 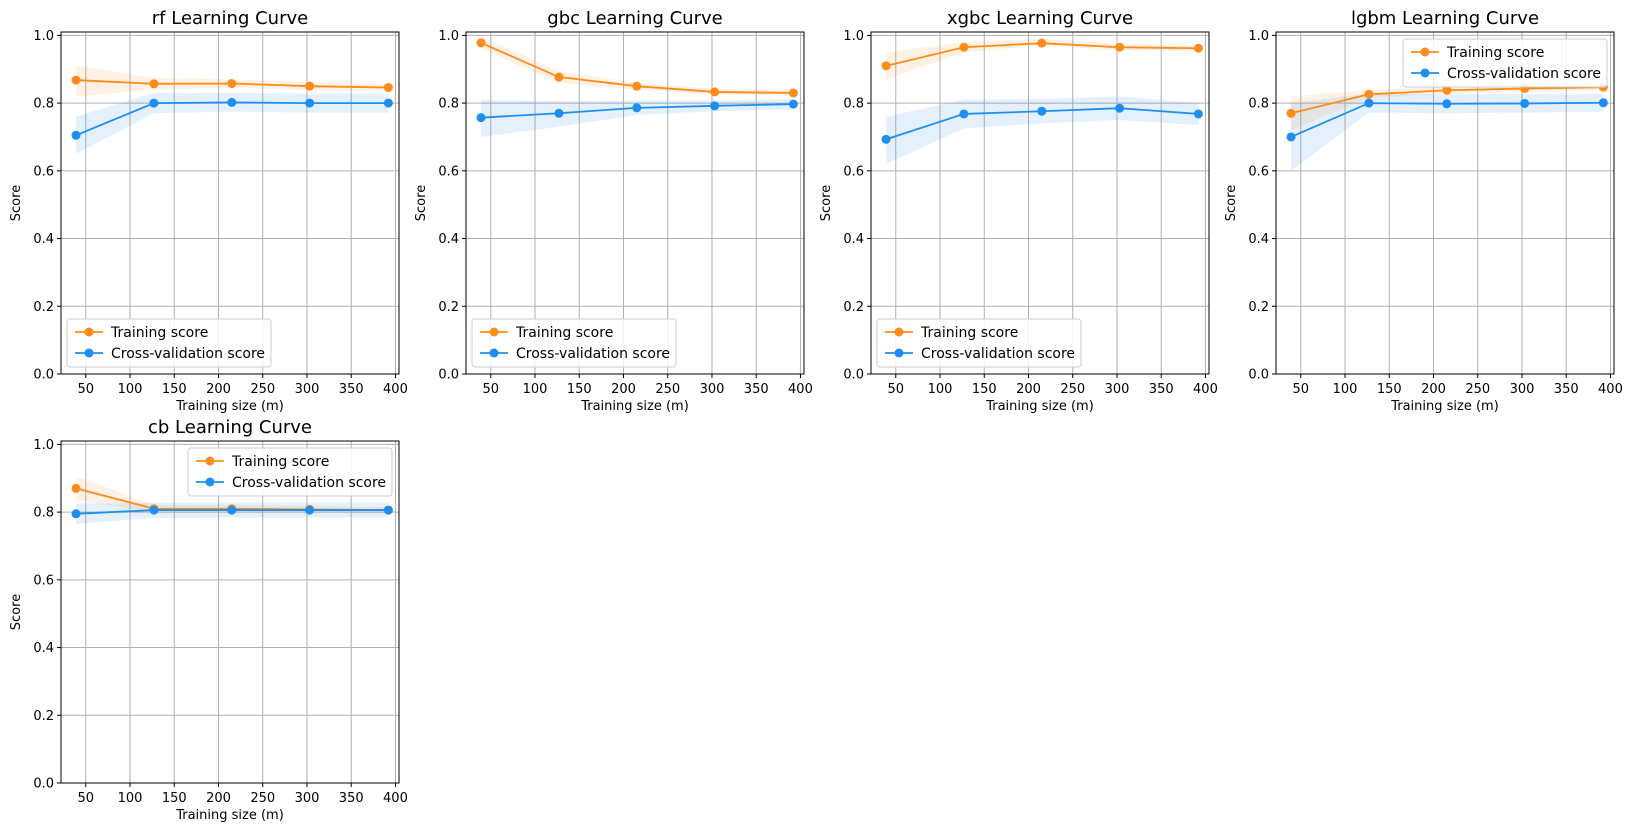 What do you see at coordinates (230, 18) in the screenshot?
I see `chart-title: rf Learning Curve` at bounding box center [230, 18].